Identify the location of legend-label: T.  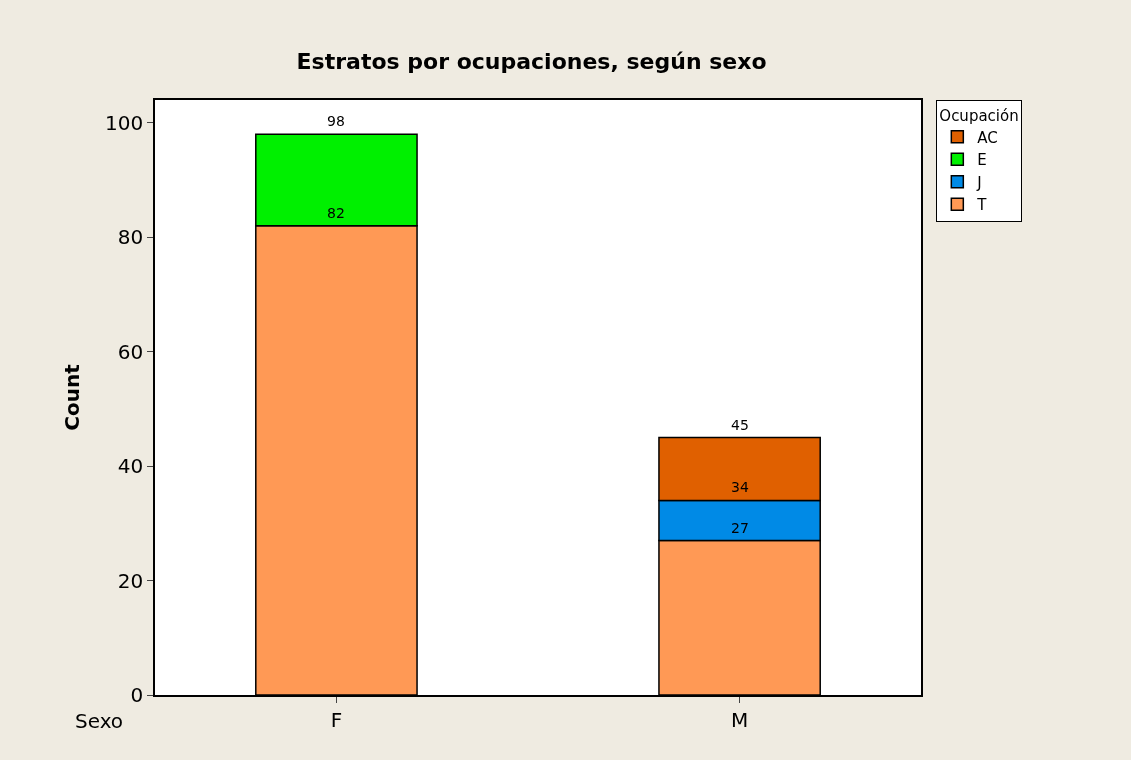
(982, 205).